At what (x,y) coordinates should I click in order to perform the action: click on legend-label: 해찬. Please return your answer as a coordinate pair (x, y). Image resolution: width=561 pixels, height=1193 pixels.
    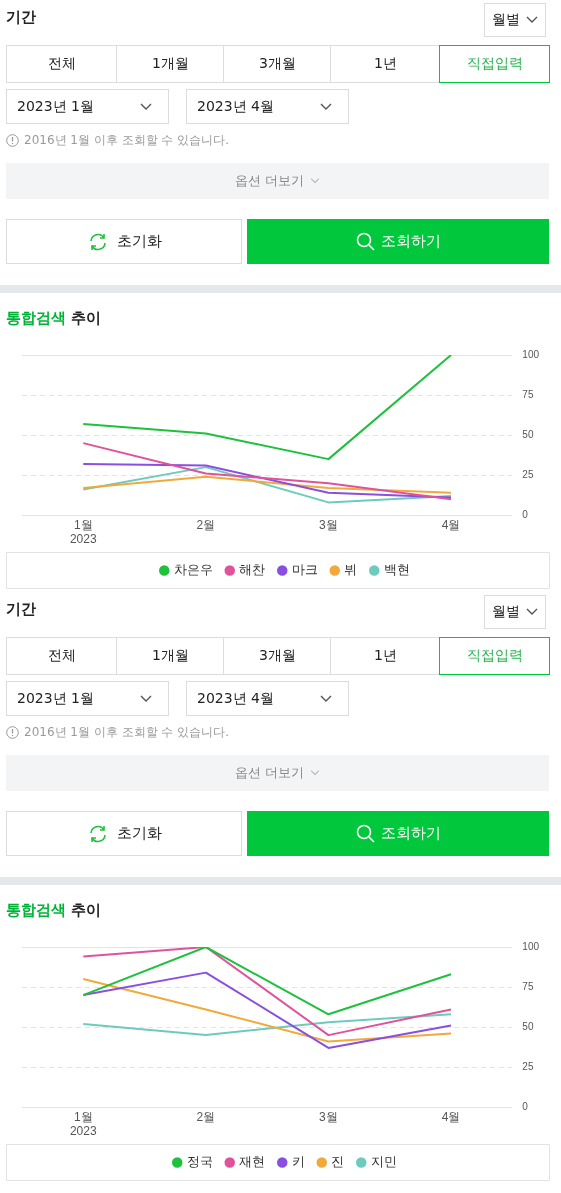
    Looking at the image, I should click on (252, 569).